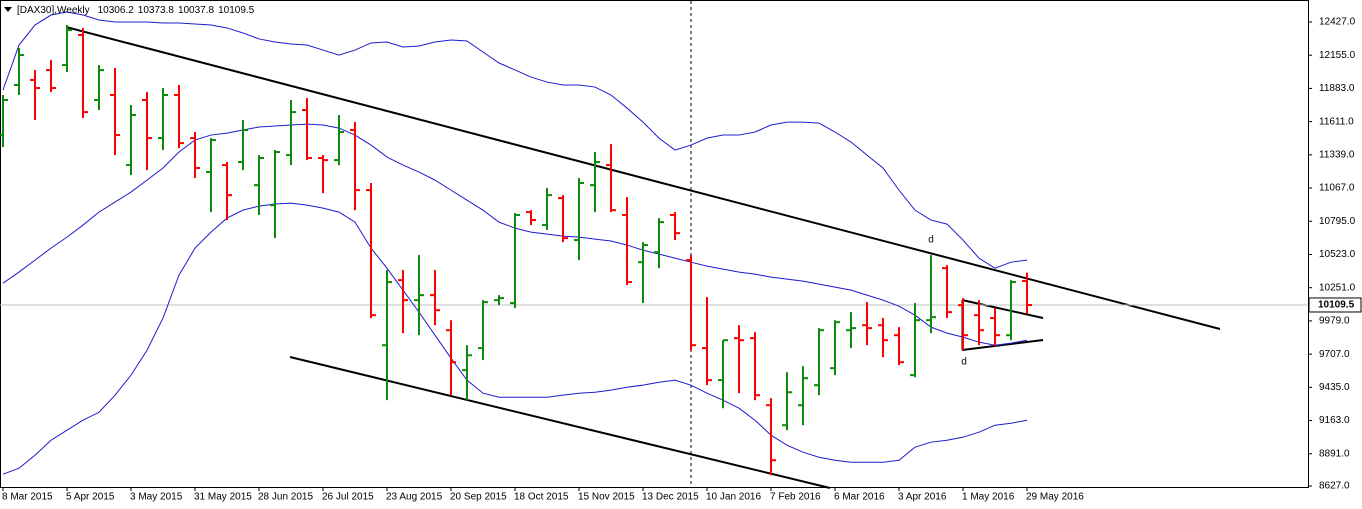 Image resolution: width=1362 pixels, height=509 pixels. What do you see at coordinates (1337, 154) in the screenshot?
I see `y-tick-label: 11339.0` at bounding box center [1337, 154].